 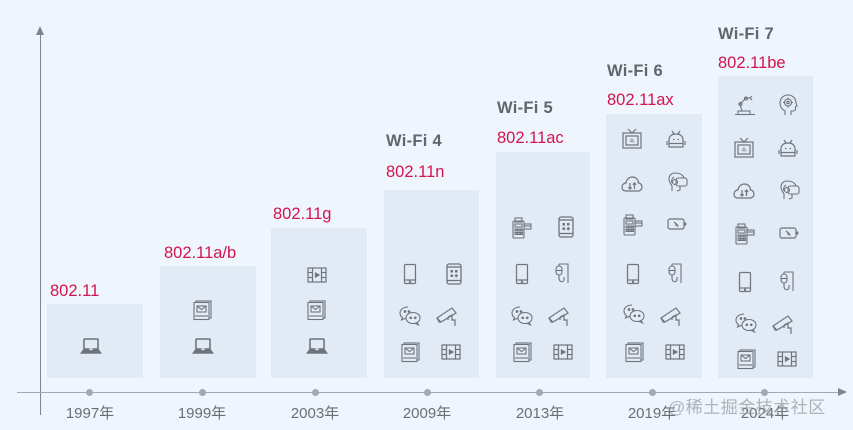 I want to click on year-label-2019: 2019年, so click(x=652, y=413).